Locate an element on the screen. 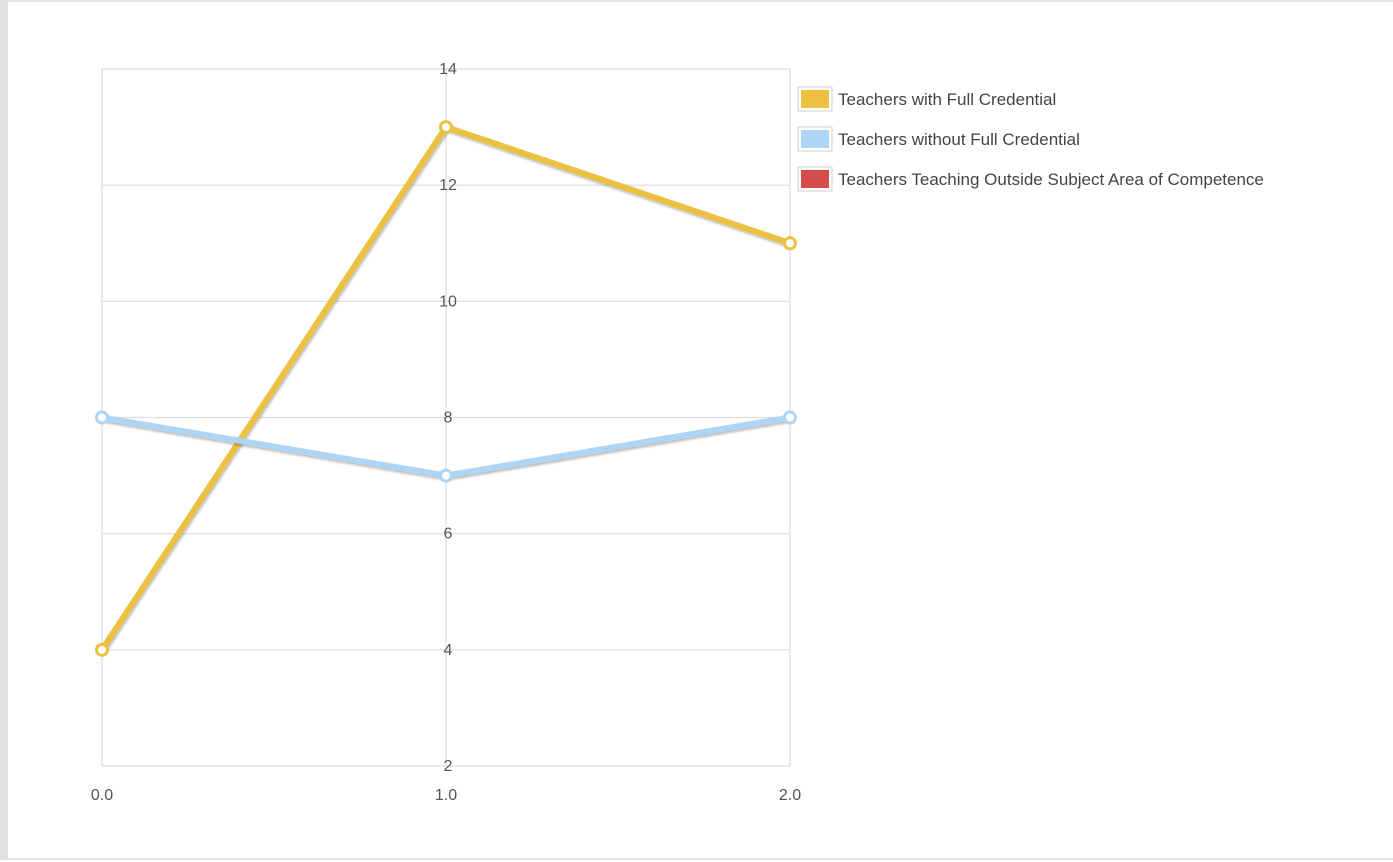 The height and width of the screenshot is (862, 1393). x-tick-label: 1.0 is located at coordinates (446, 795).